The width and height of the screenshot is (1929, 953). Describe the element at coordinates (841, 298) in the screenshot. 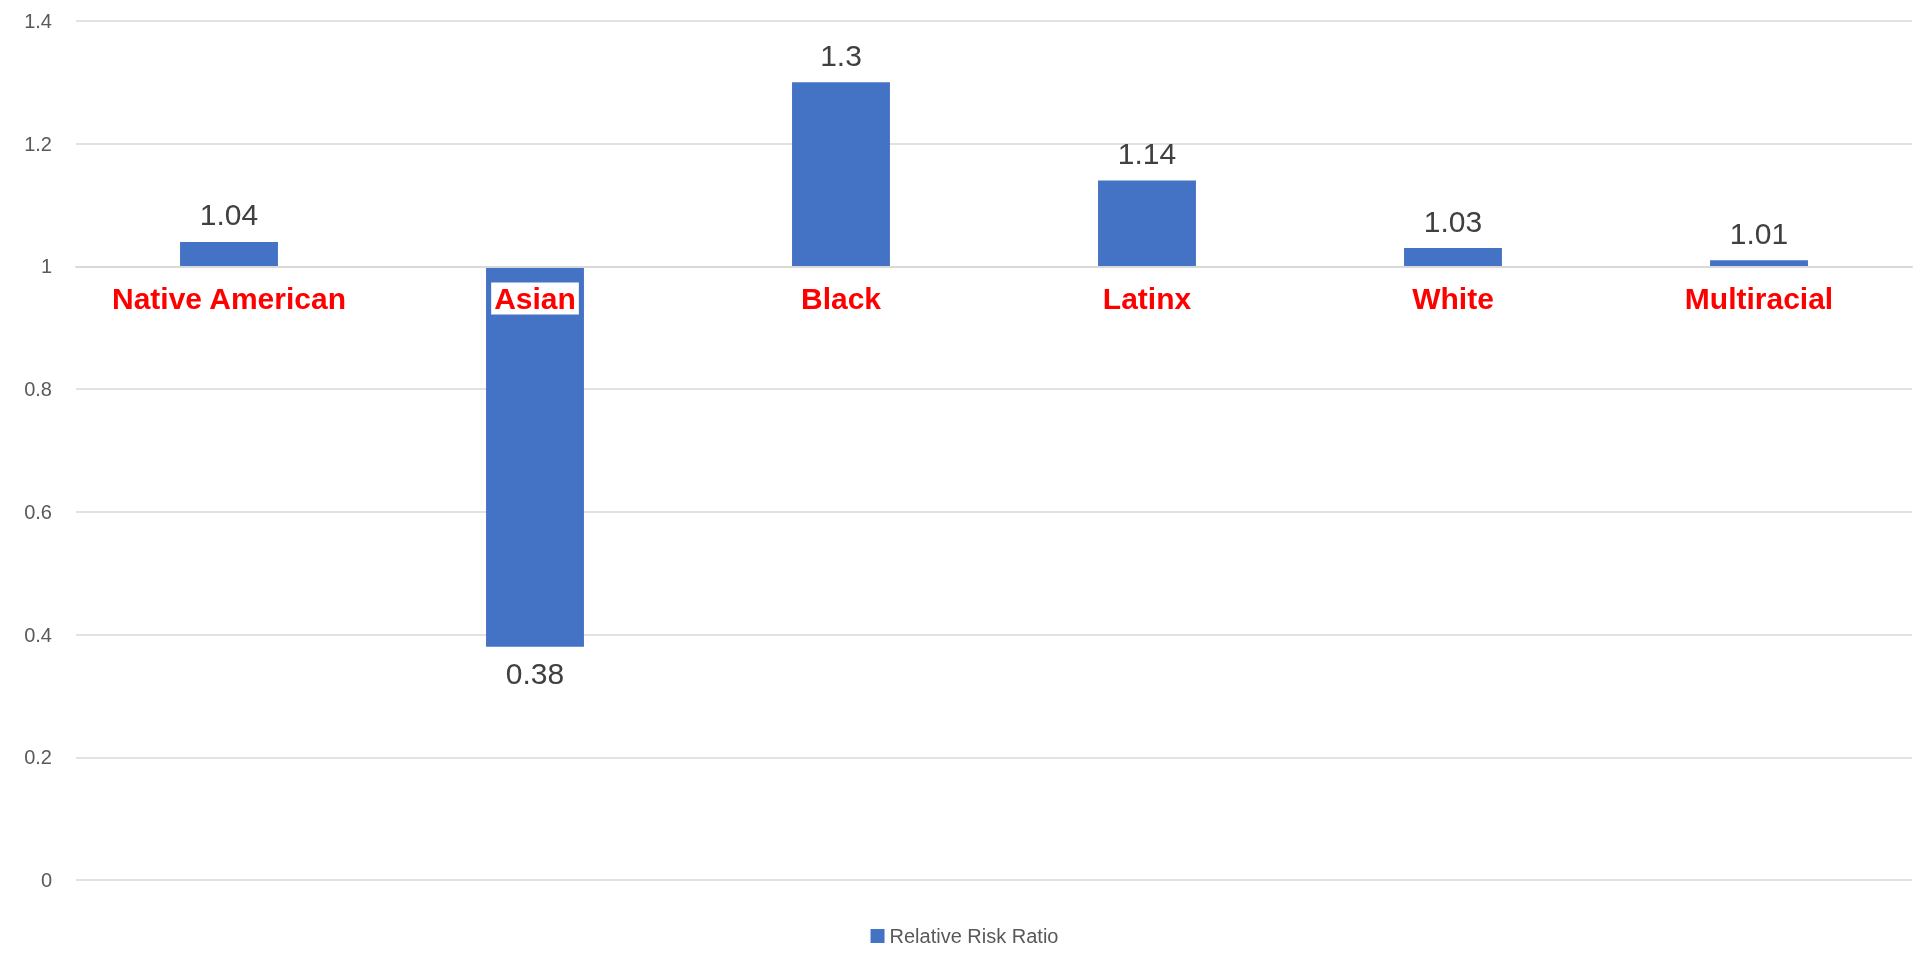

I see `x-tick-label: Black` at that location.